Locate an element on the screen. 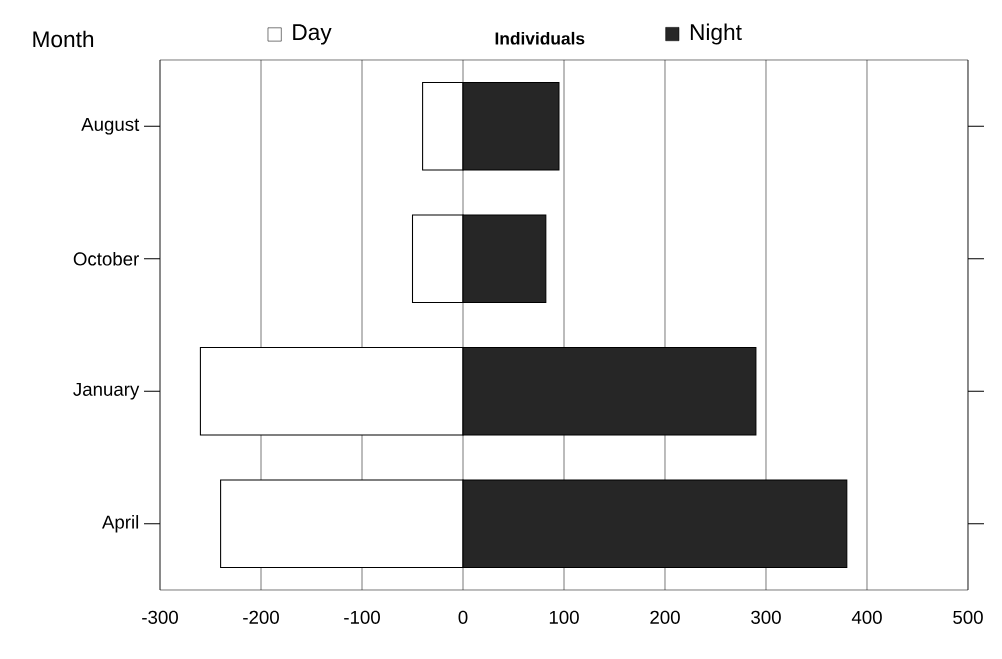 Image resolution: width=1002 pixels, height=659 pixels. legend-label: Day is located at coordinates (312, 34).